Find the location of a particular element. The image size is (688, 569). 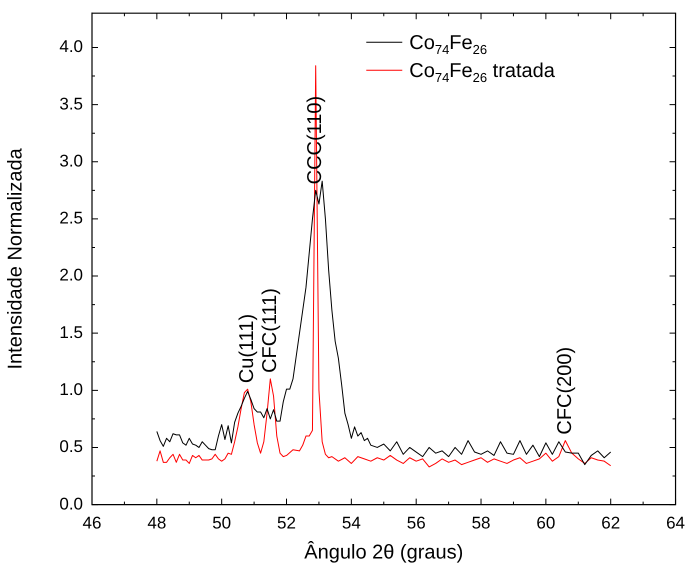

y-tick-label: 1.5 is located at coordinates (71, 332).